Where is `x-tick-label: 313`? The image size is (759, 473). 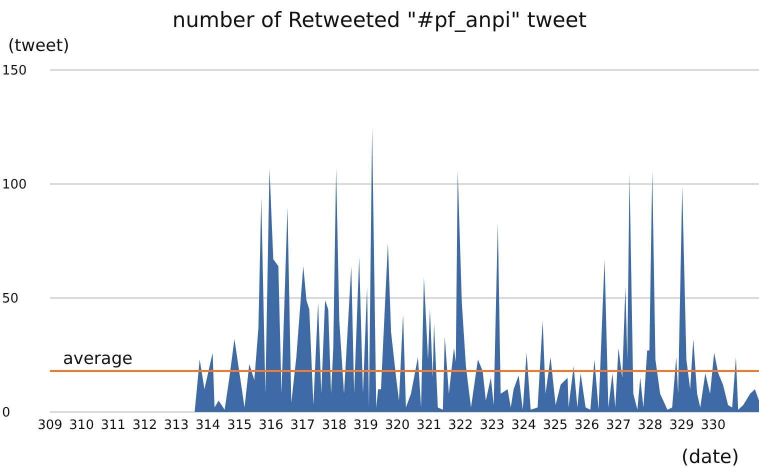
x-tick-label: 313 is located at coordinates (176, 426).